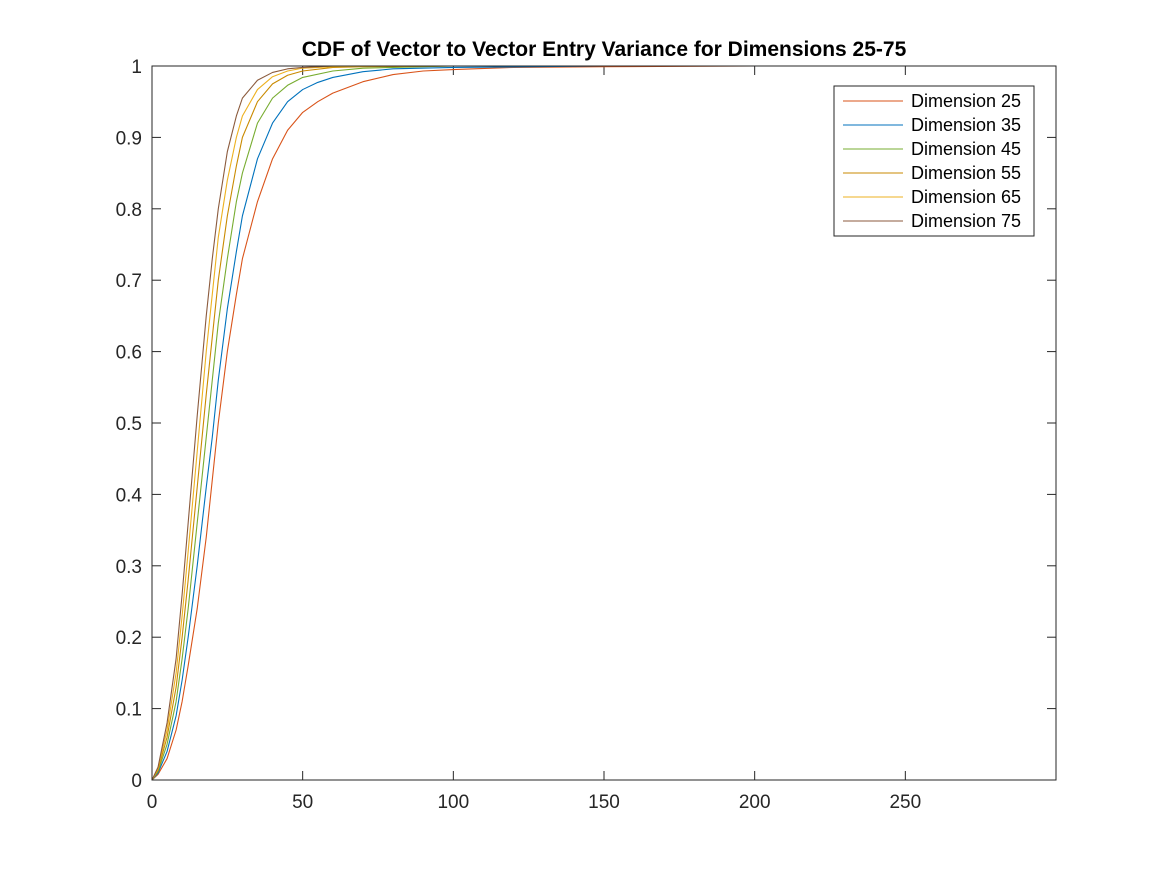  Describe the element at coordinates (966, 125) in the screenshot. I see `legend-label: Dimension 35` at that location.